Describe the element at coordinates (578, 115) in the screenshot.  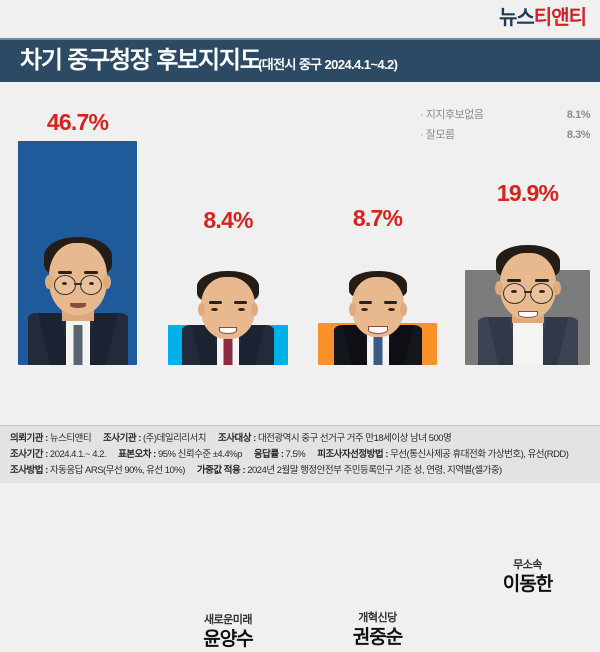
I see `other-response-value: 8.1%` at that location.